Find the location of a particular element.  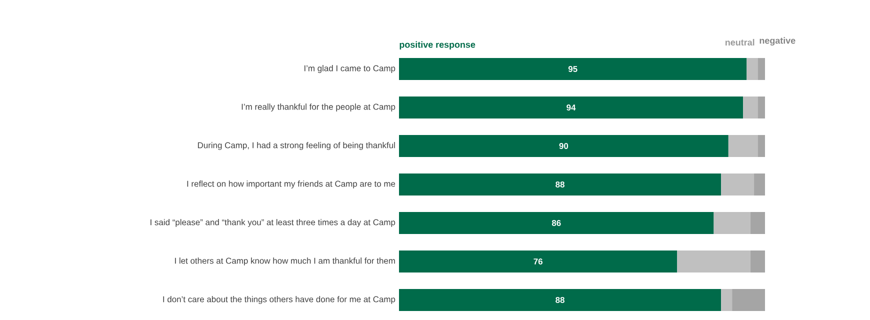

y-tick-label: During Camp, I had a strong feeling of being thankful is located at coordinates (296, 146).